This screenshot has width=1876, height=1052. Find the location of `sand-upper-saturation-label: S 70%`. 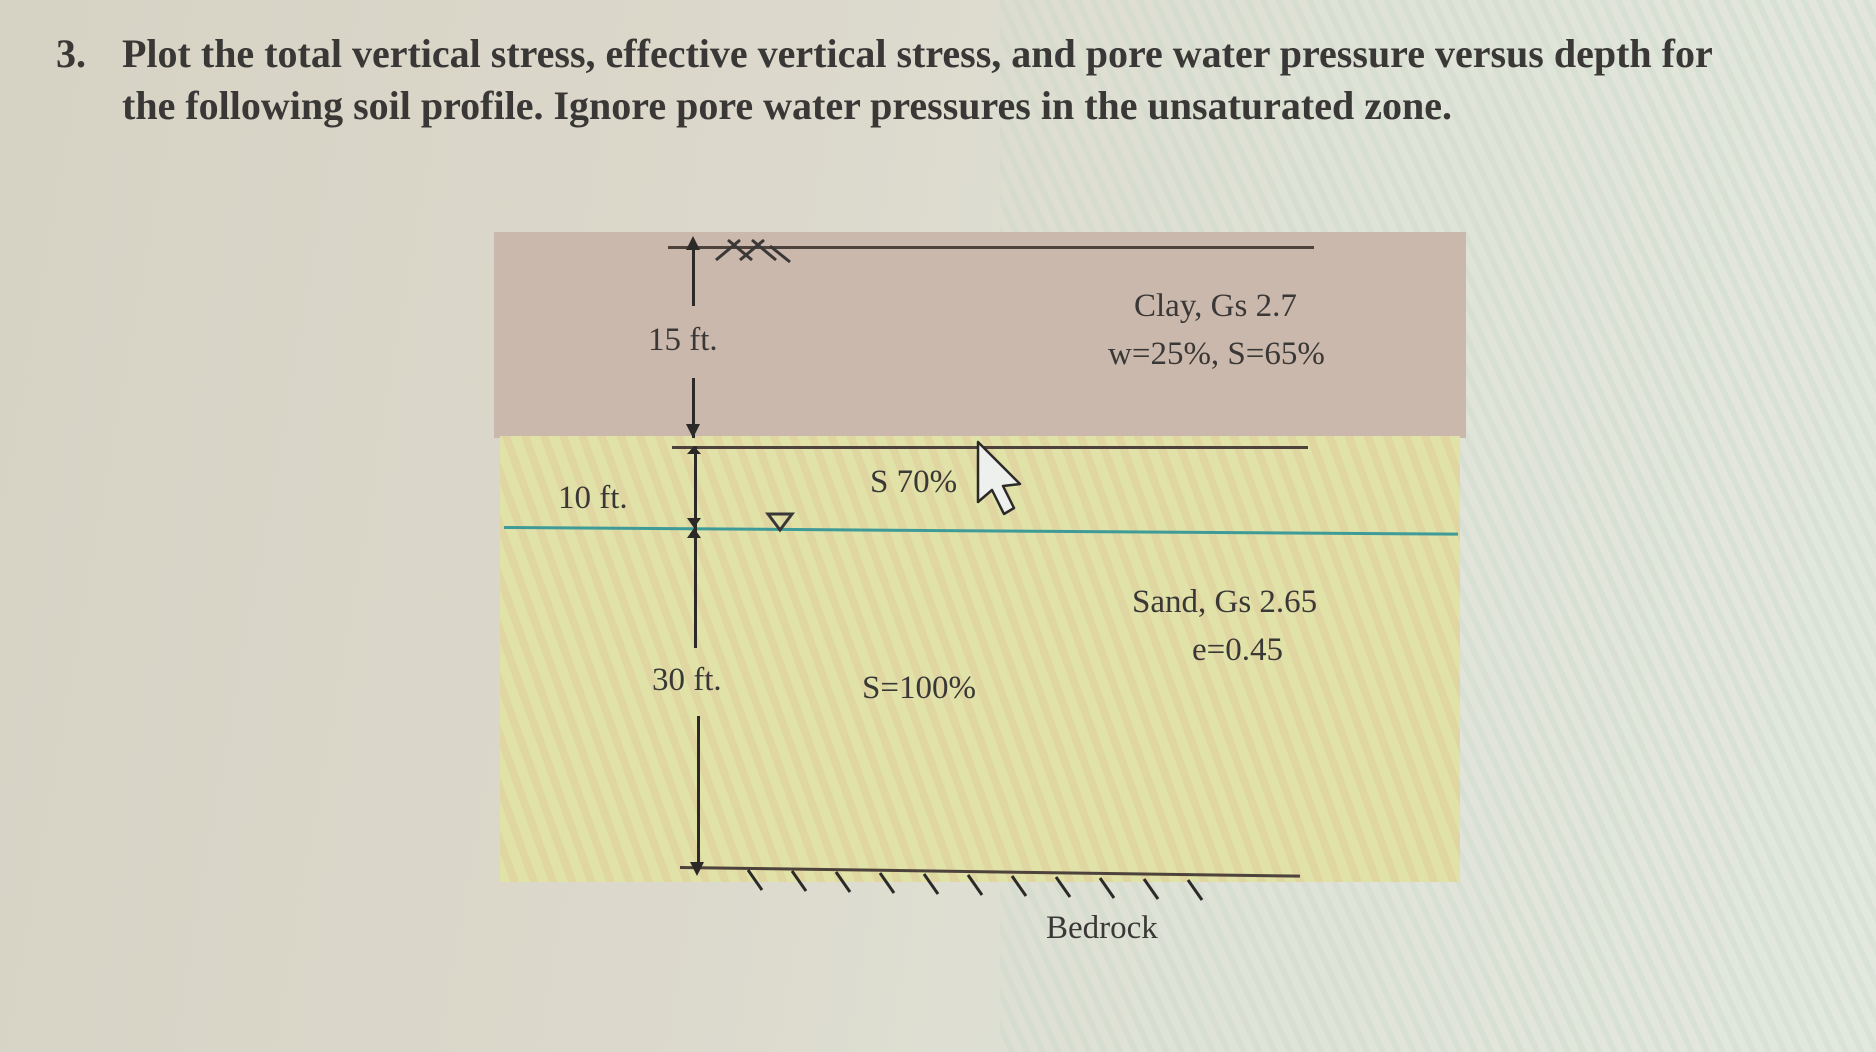

sand-upper-saturation-label: S 70% is located at coordinates (914, 482).